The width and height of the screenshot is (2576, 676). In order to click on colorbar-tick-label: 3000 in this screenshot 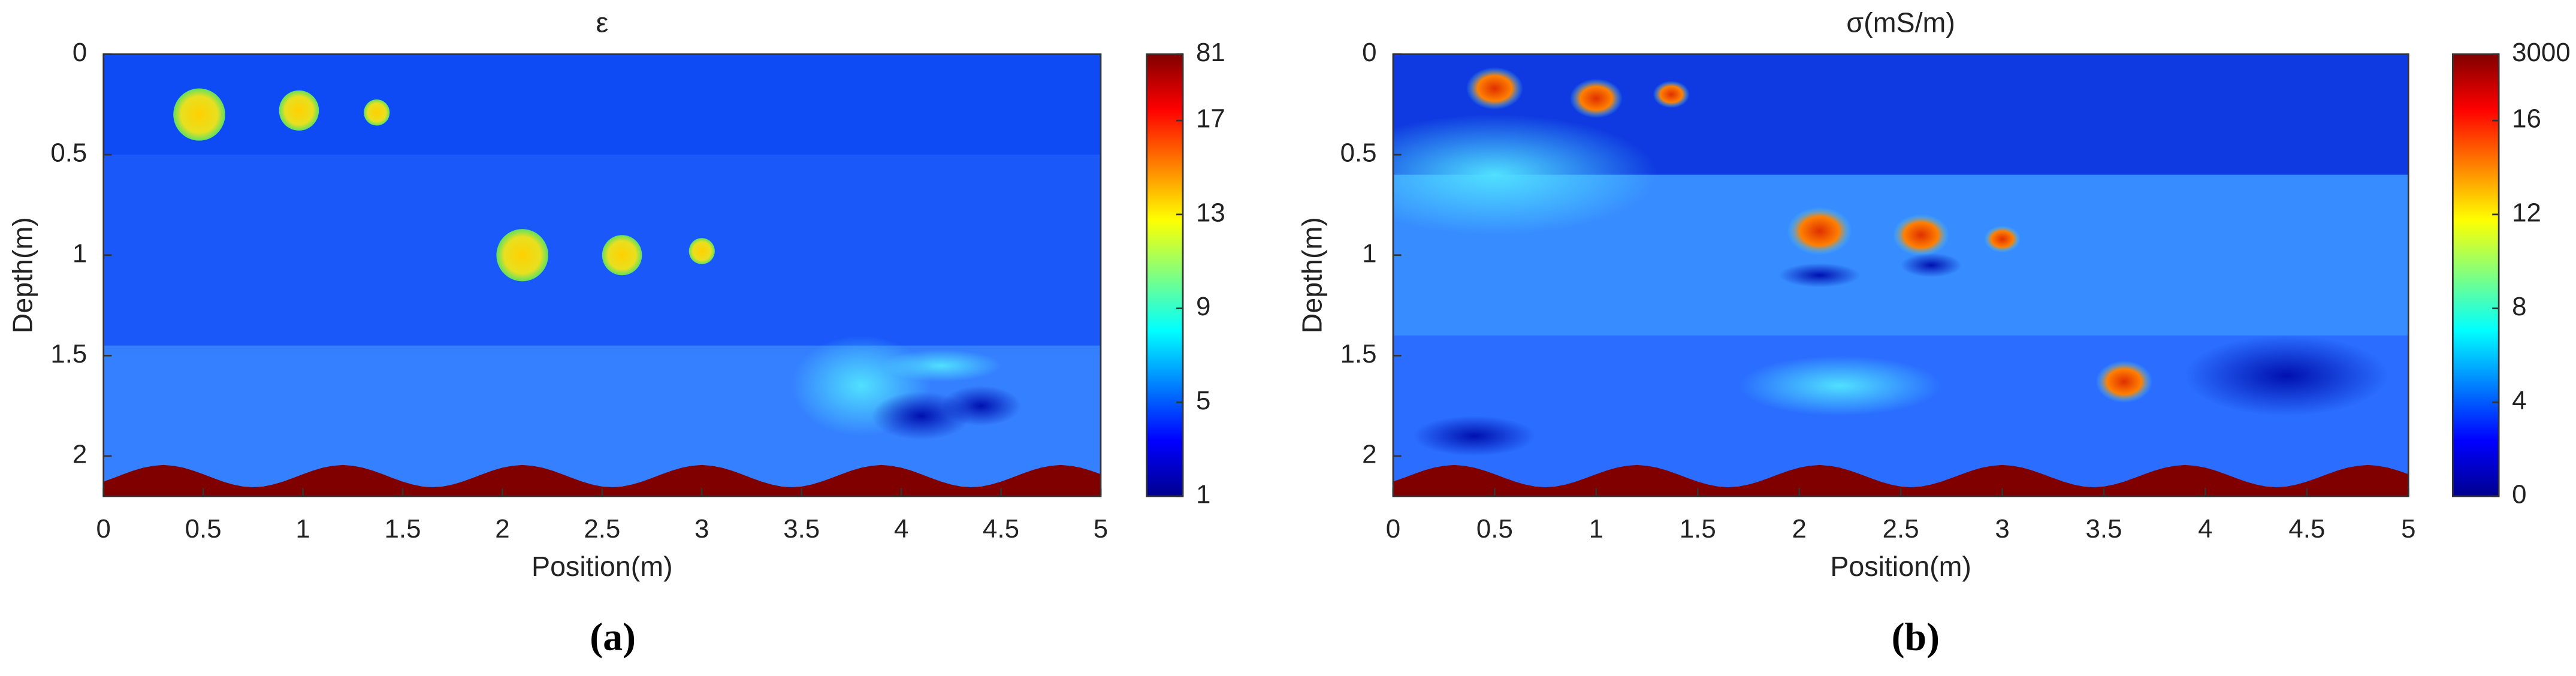, I will do `click(2541, 52)`.